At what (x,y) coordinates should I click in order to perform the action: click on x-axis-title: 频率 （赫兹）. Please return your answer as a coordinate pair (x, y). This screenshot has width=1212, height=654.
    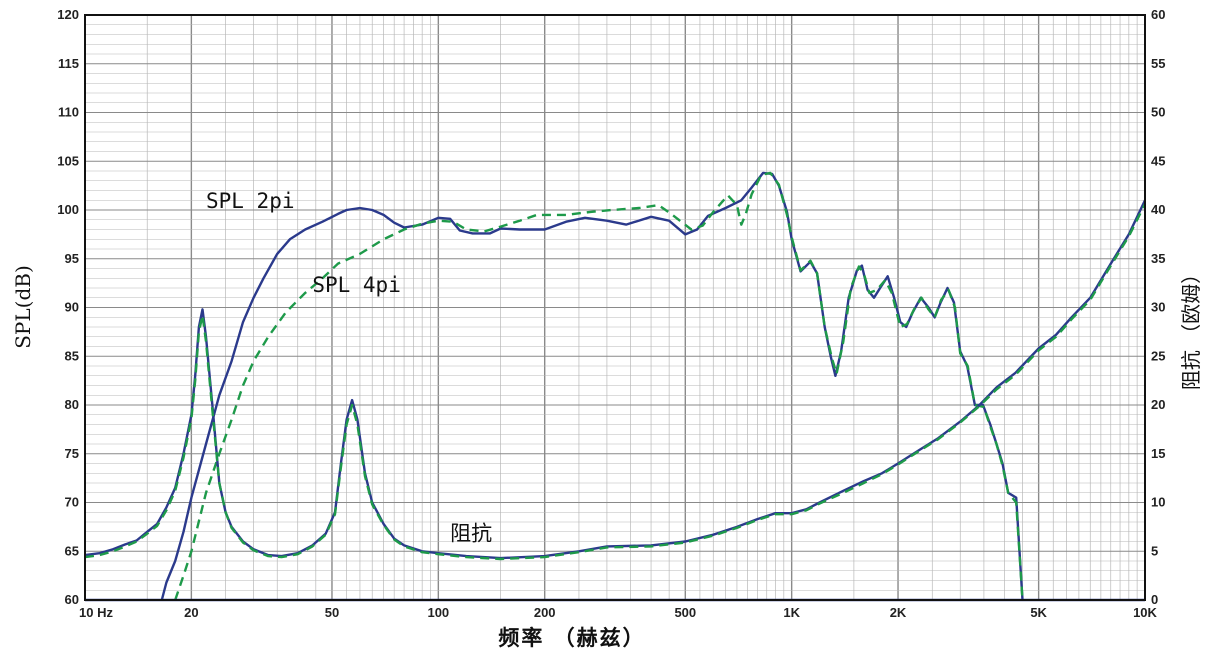
    Looking at the image, I should click on (571, 638).